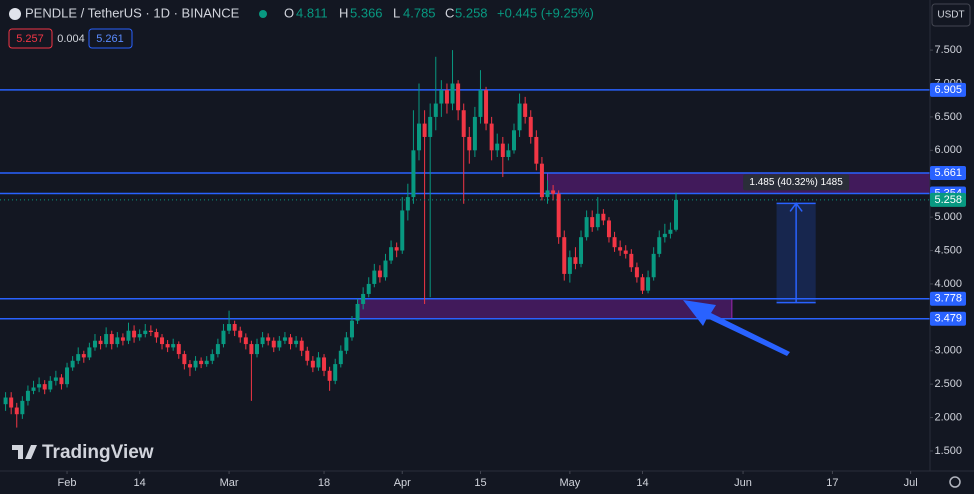 This screenshot has height=494, width=974. Describe the element at coordinates (71, 39) in the screenshot. I see `spread: 0.004` at that location.